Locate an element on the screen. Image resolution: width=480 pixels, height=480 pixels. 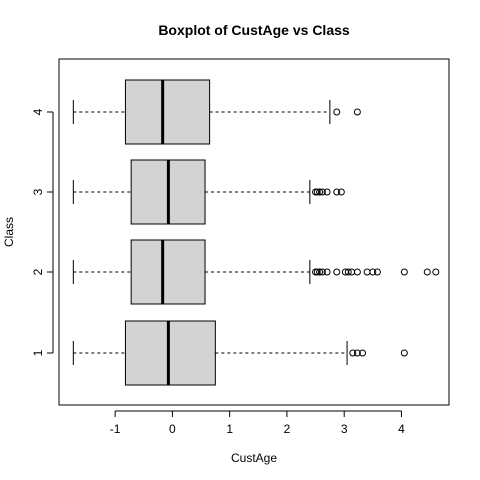
x-axis-label: CustAge is located at coordinates (254, 458).